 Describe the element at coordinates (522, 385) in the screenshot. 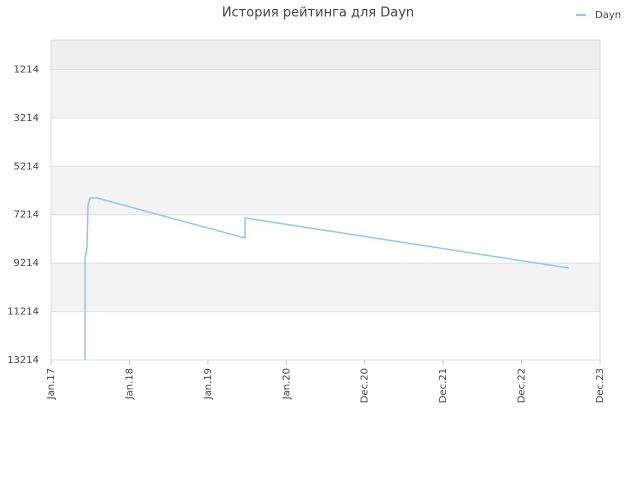

I see `x-tick-label: Dec.22` at that location.